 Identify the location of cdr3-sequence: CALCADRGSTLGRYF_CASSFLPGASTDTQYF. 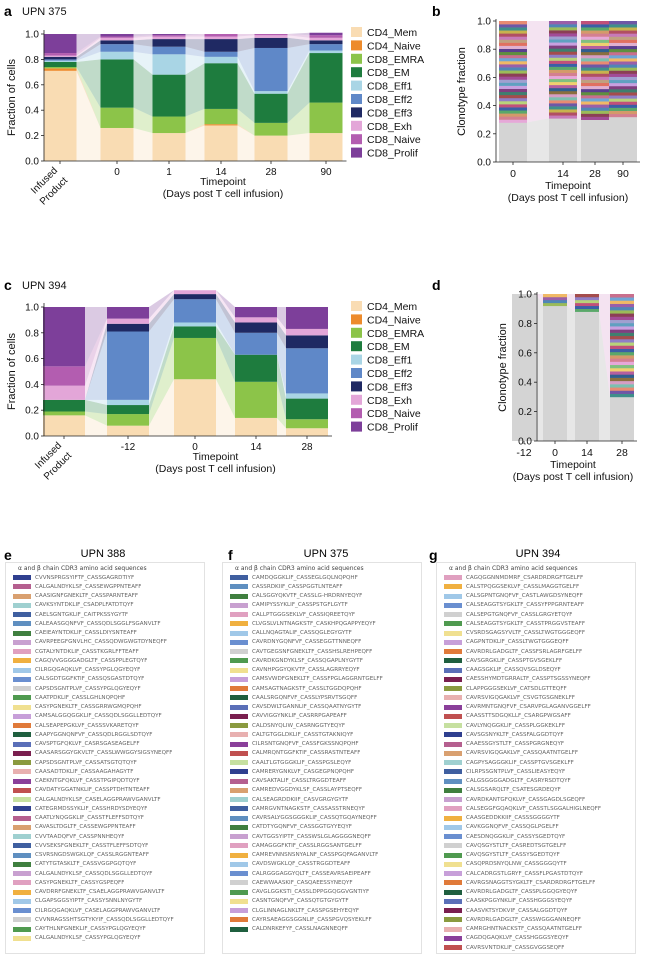
(524, 873).